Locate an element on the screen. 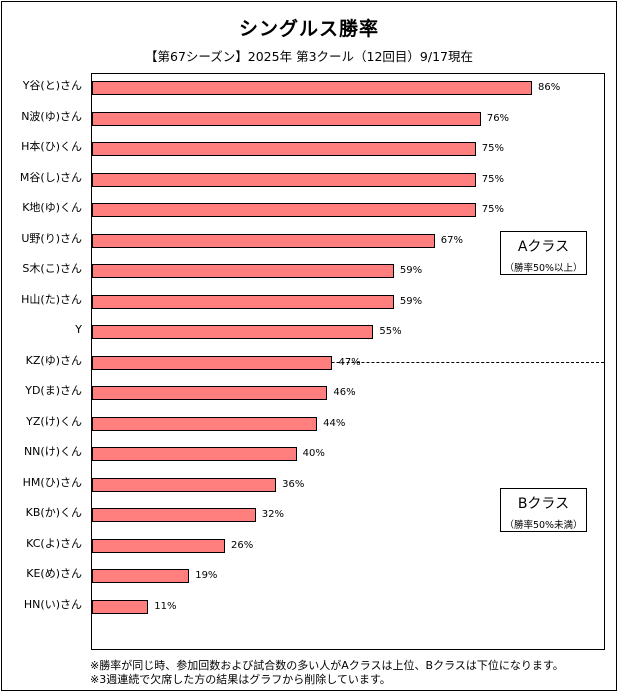 Image resolution: width=618 pixels, height=692 pixels. category-label: KB(か)くん is located at coordinates (53, 512).